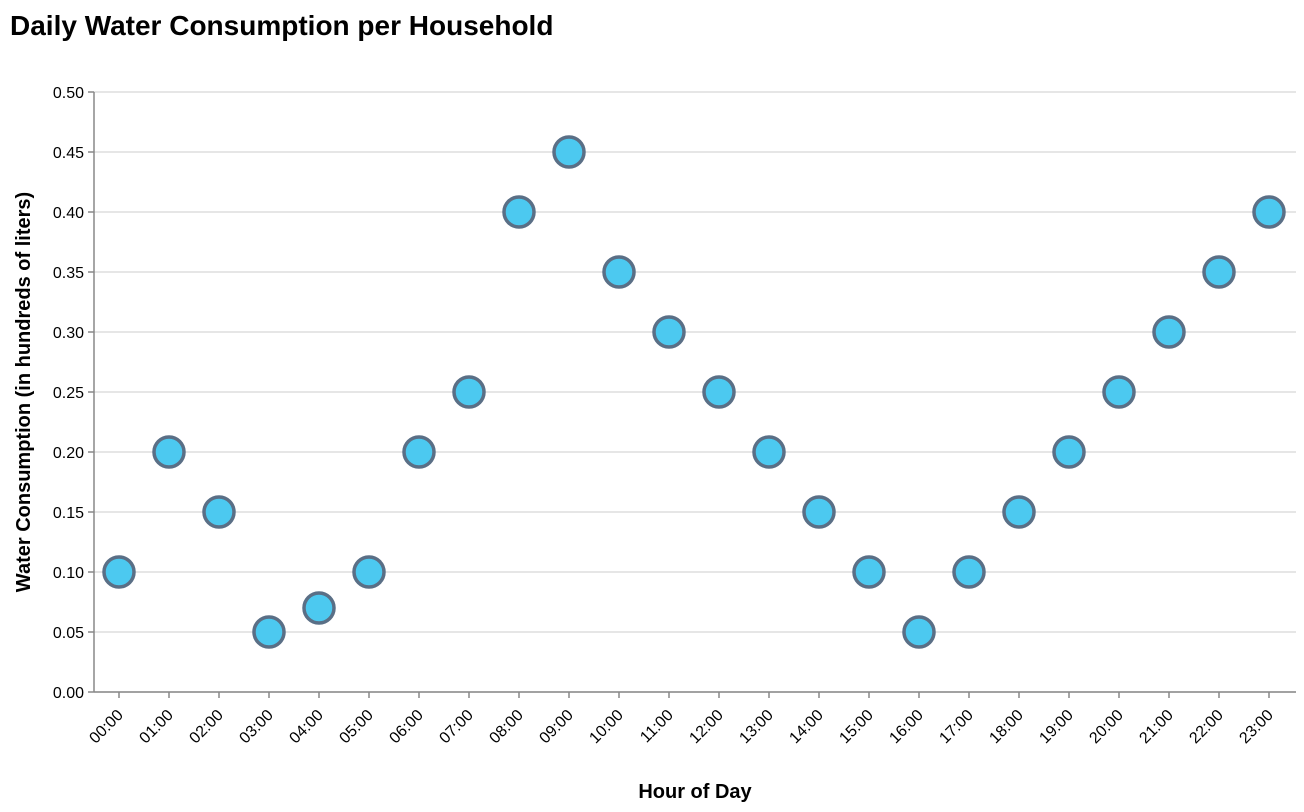 The image size is (1304, 812). Describe the element at coordinates (856, 727) in the screenshot. I see `x-tick-label: 15:00` at that location.